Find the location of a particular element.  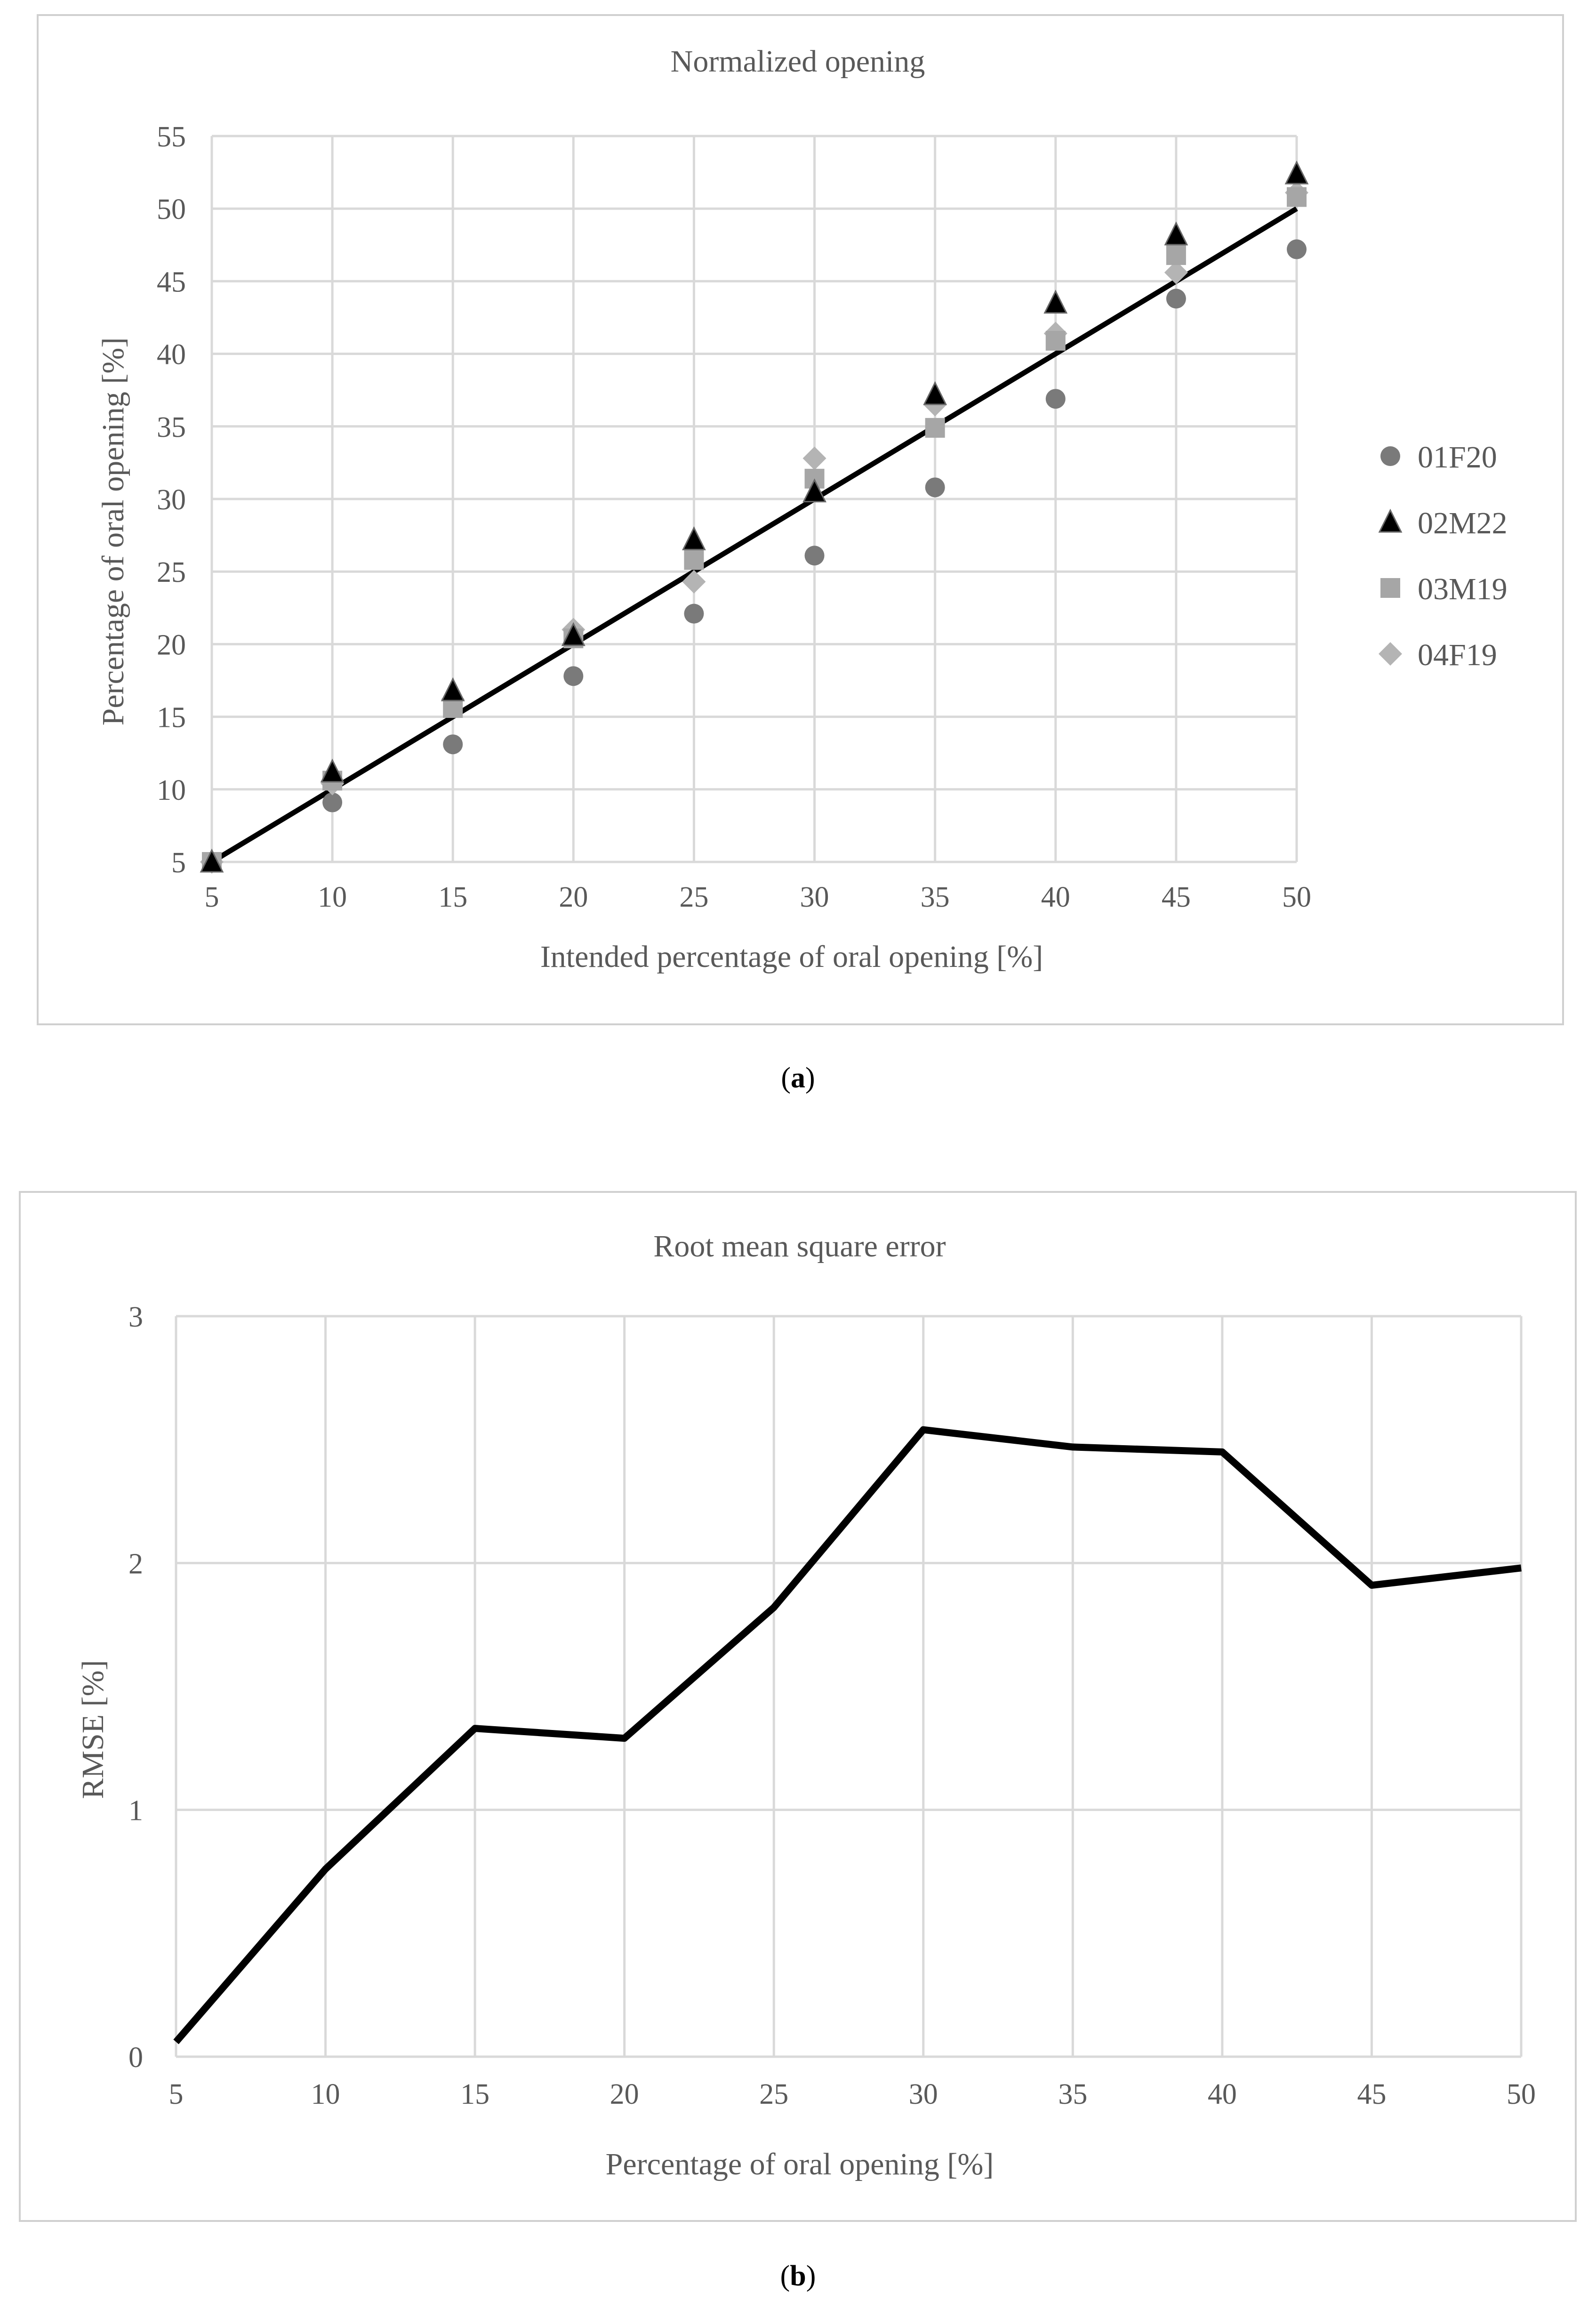

chart-a-legend: 01F20 02M22 03M19 04F19 is located at coordinates (1443, 556).